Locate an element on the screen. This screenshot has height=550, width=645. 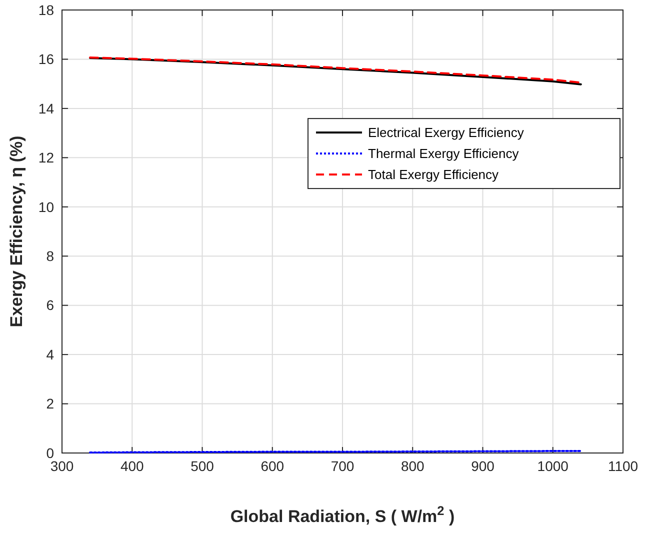
x-tick-label: 400 is located at coordinates (132, 466).